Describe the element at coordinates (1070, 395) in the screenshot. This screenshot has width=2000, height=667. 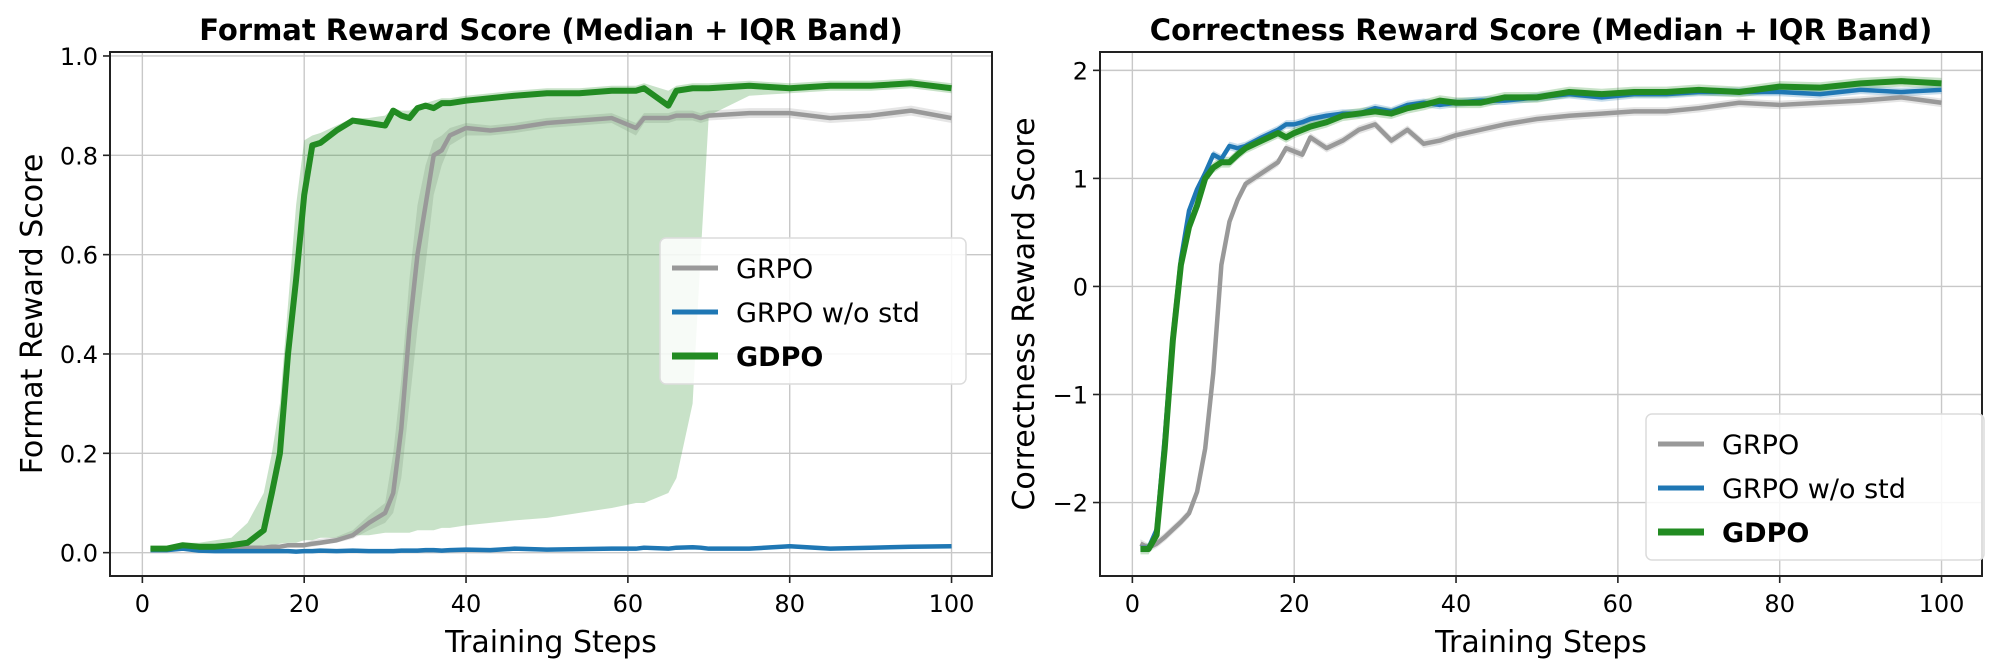
I see `y-tick-label: −1` at that location.